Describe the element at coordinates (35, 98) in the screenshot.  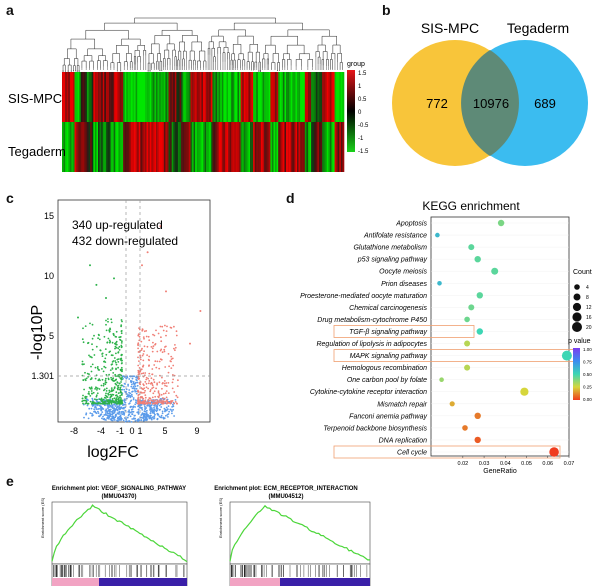
I see `heatmap-row-label-sis-mpc: SIS-MPC` at that location.